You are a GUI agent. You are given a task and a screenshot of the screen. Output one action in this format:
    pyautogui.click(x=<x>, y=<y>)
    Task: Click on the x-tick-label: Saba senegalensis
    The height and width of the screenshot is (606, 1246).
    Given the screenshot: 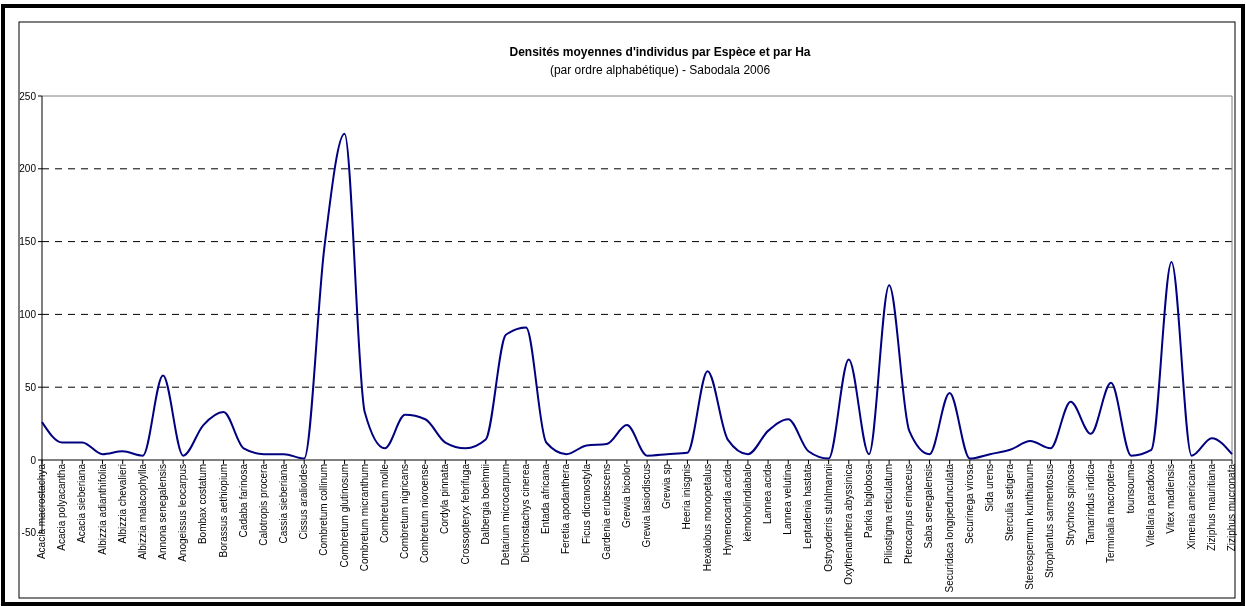 What is the action you would take?
    pyautogui.click(x=929, y=506)
    